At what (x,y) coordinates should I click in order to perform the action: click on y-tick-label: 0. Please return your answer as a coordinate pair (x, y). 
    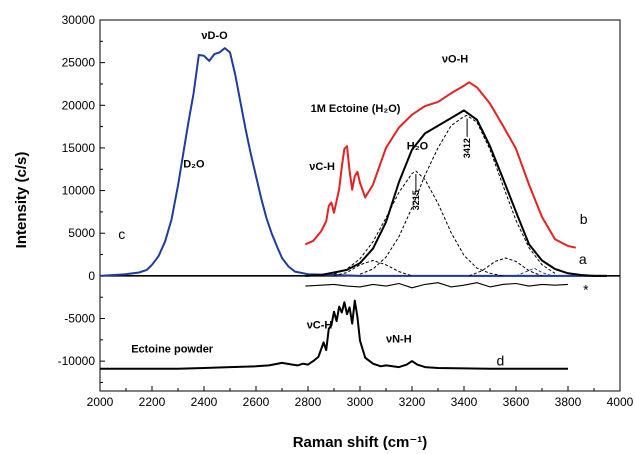
    Looking at the image, I should click on (91, 276).